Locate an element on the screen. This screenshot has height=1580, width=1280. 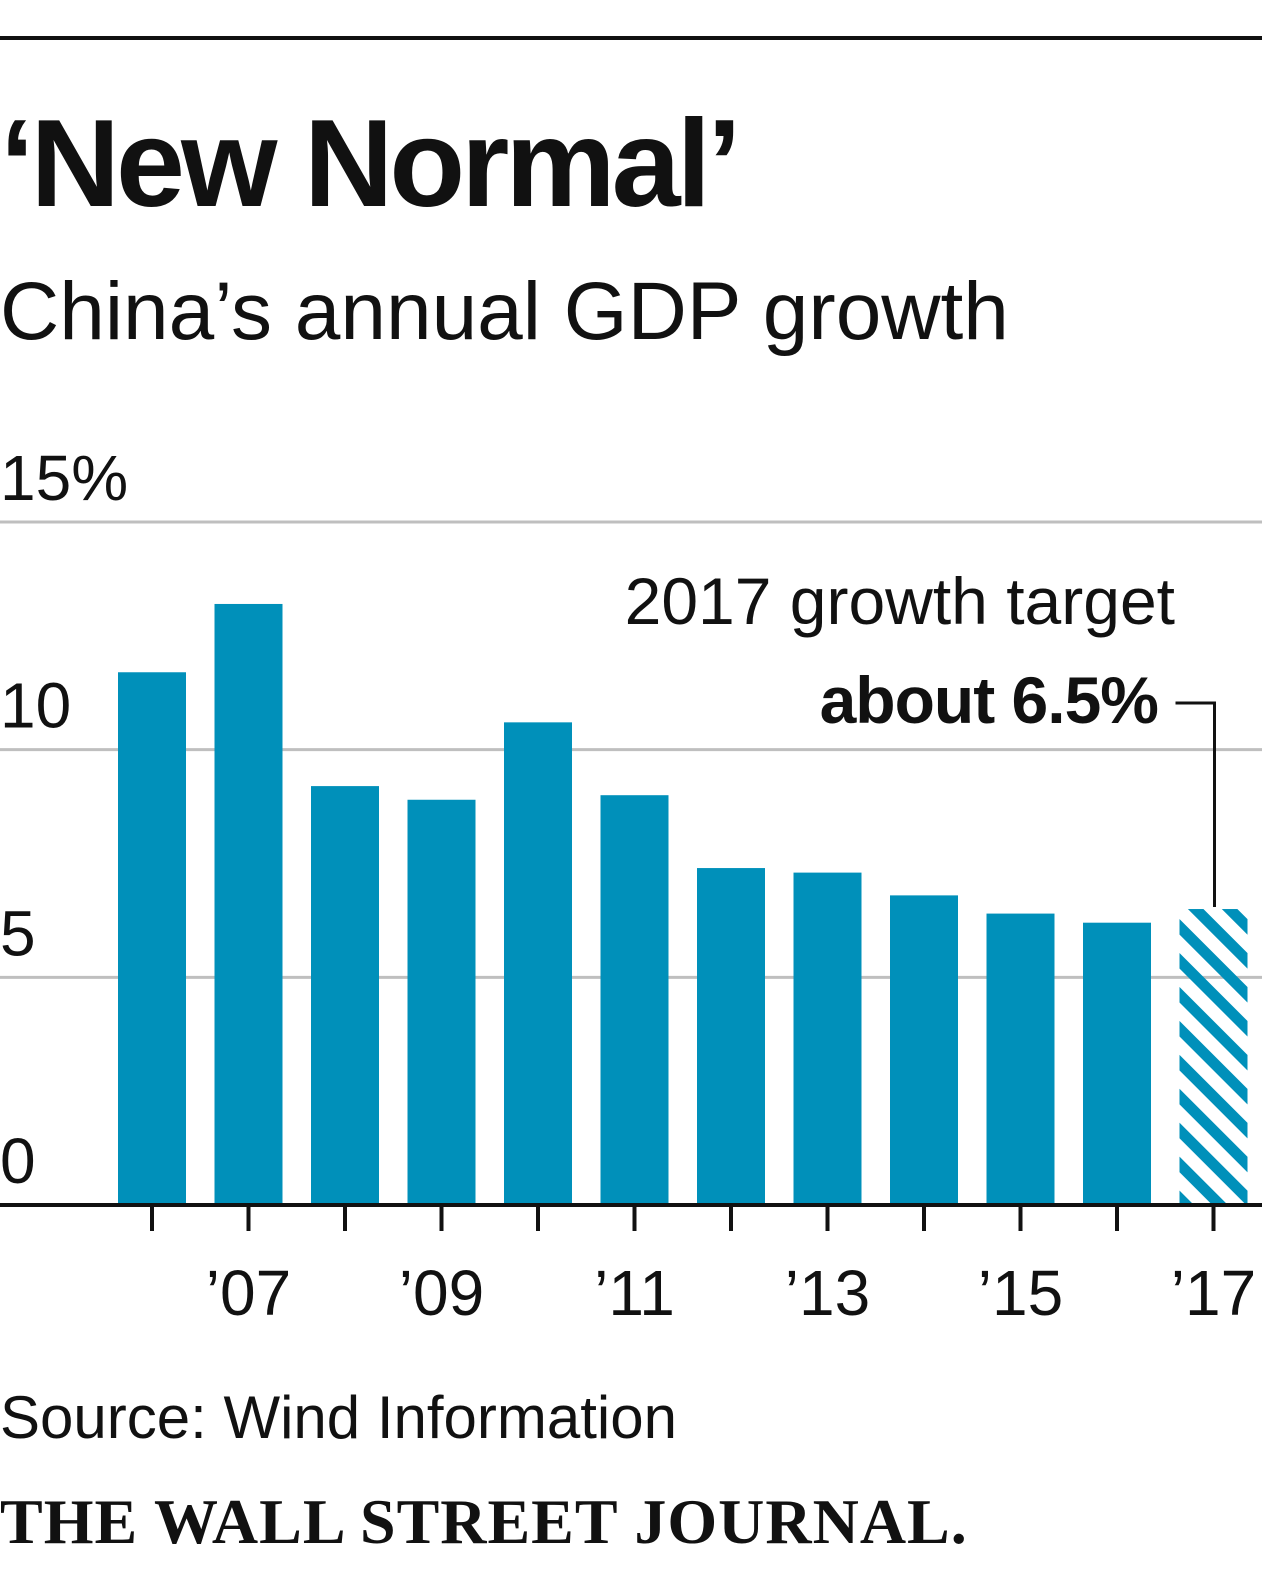
top-rule is located at coordinates (631, 38).